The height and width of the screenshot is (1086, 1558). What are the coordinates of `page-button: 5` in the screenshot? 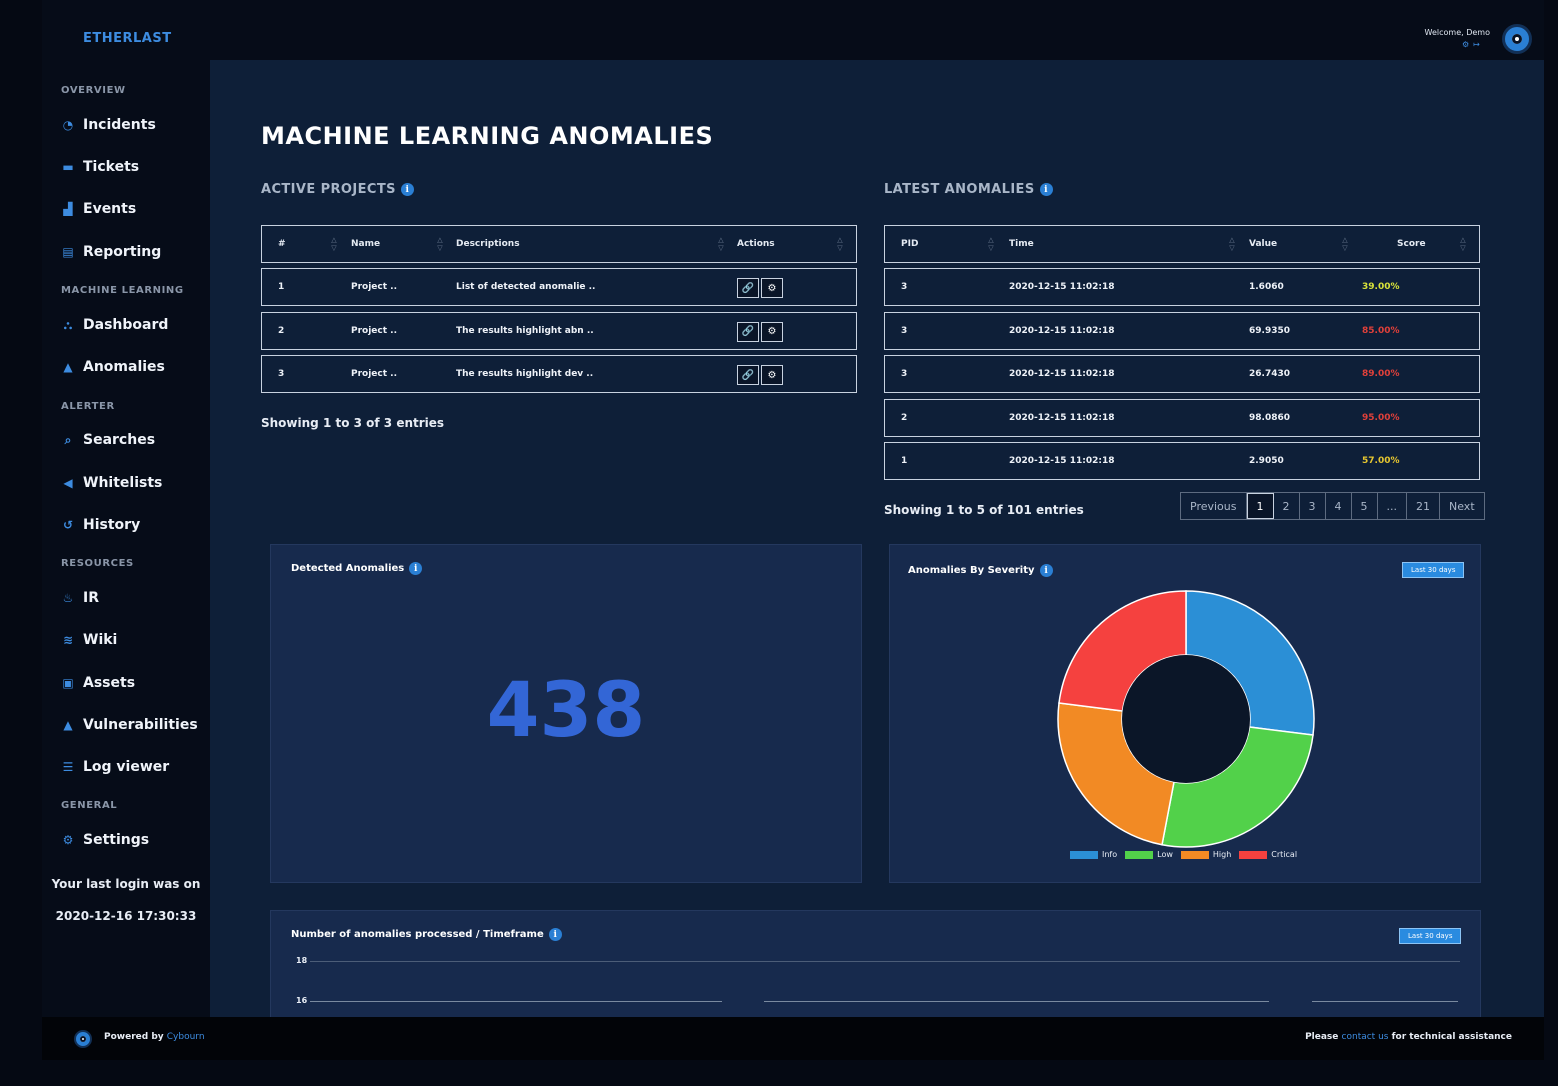 It's located at (1365, 506).